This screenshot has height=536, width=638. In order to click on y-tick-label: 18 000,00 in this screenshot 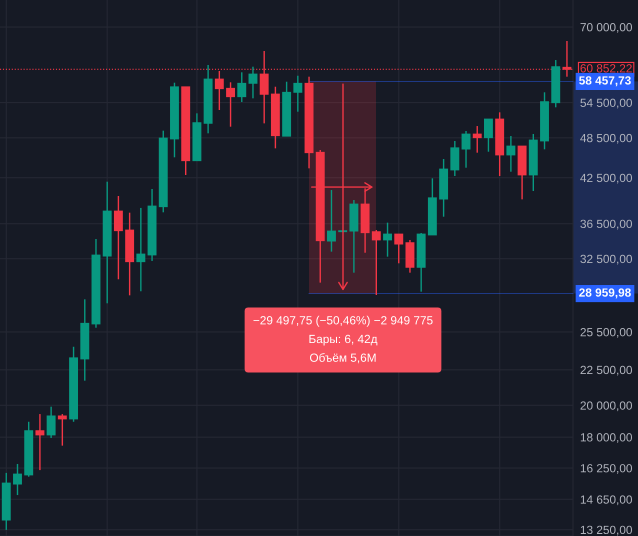, I will do `click(606, 438)`.